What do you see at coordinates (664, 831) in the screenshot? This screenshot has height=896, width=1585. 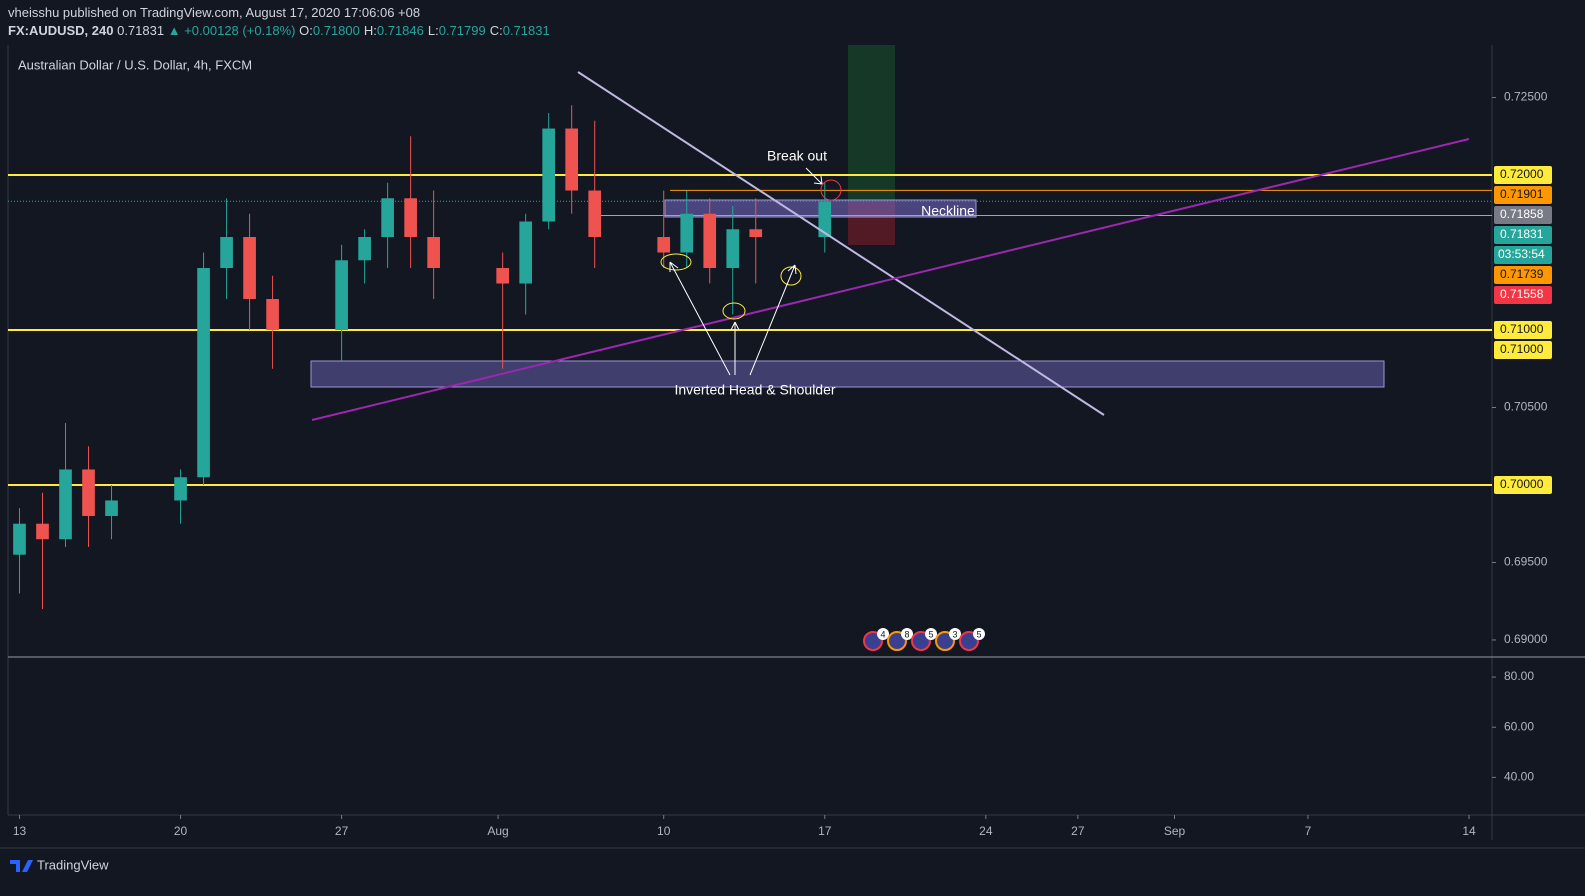 I see `x-tick-label: 10` at bounding box center [664, 831].